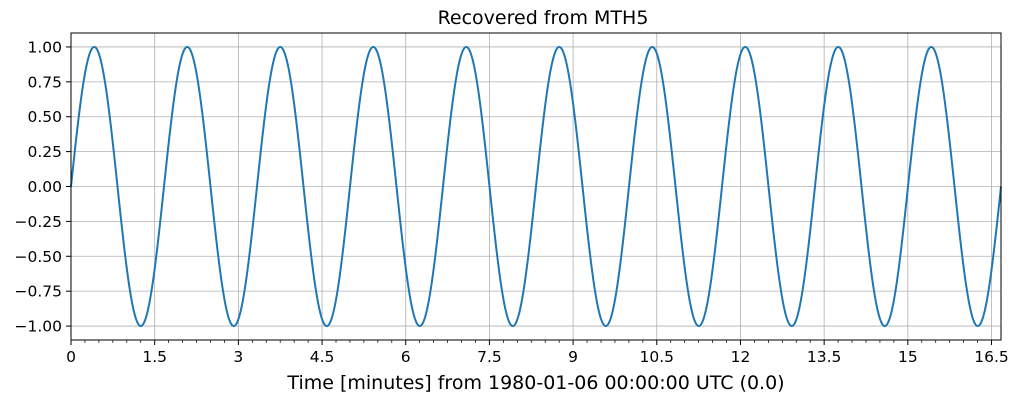 Image resolution: width=1022 pixels, height=404 pixels. I want to click on y-tick-label: 0.75, so click(44, 82).